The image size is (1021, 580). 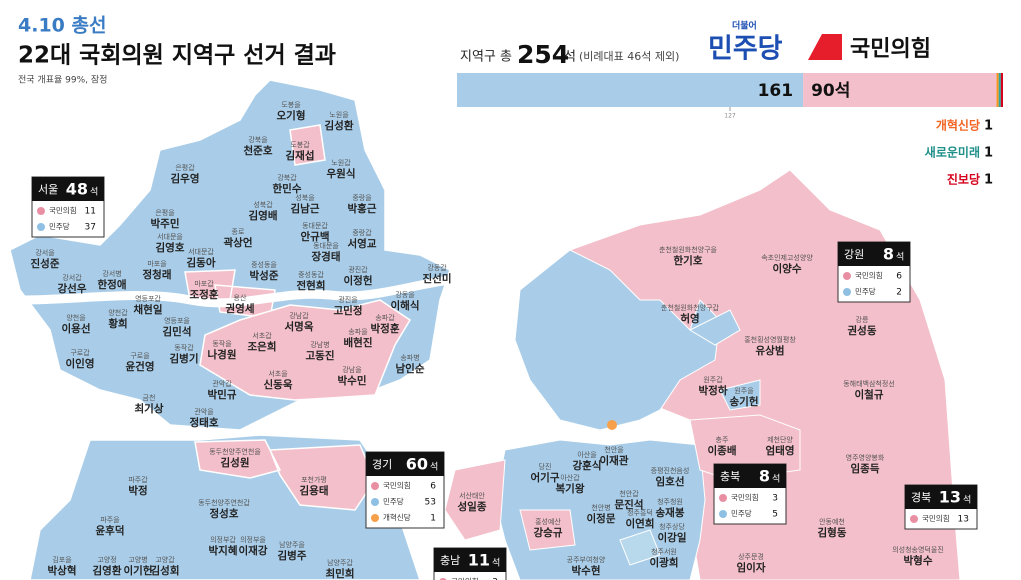 I want to click on party-seats: 37, so click(x=90, y=228).